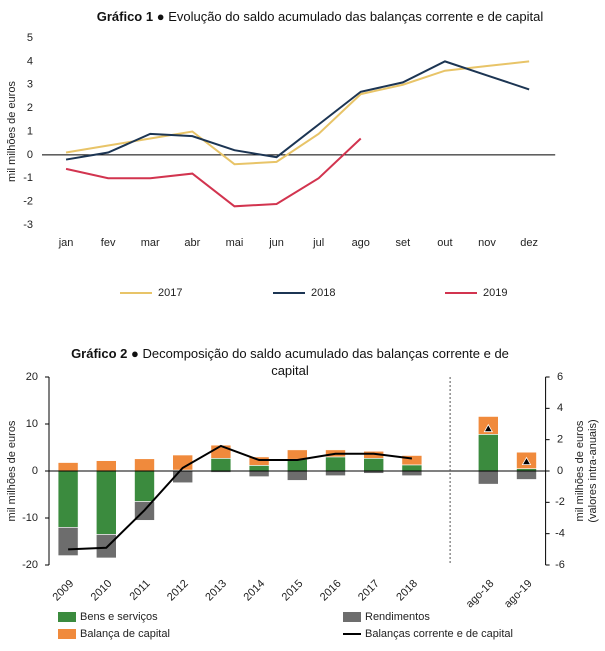 The height and width of the screenshot is (651, 605). Describe the element at coordinates (139, 590) in the screenshot. I see `x-tick-label: 2011` at that location.